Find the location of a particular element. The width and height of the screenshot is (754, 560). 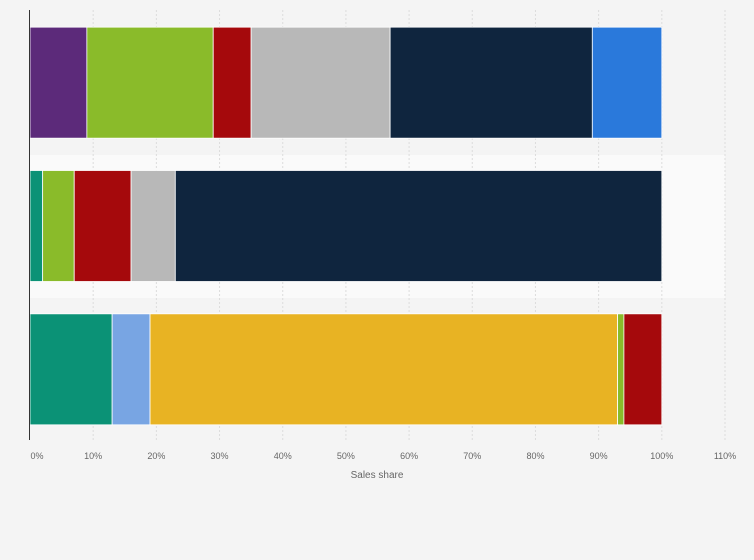

x-tick-label: 80% is located at coordinates (535, 456).